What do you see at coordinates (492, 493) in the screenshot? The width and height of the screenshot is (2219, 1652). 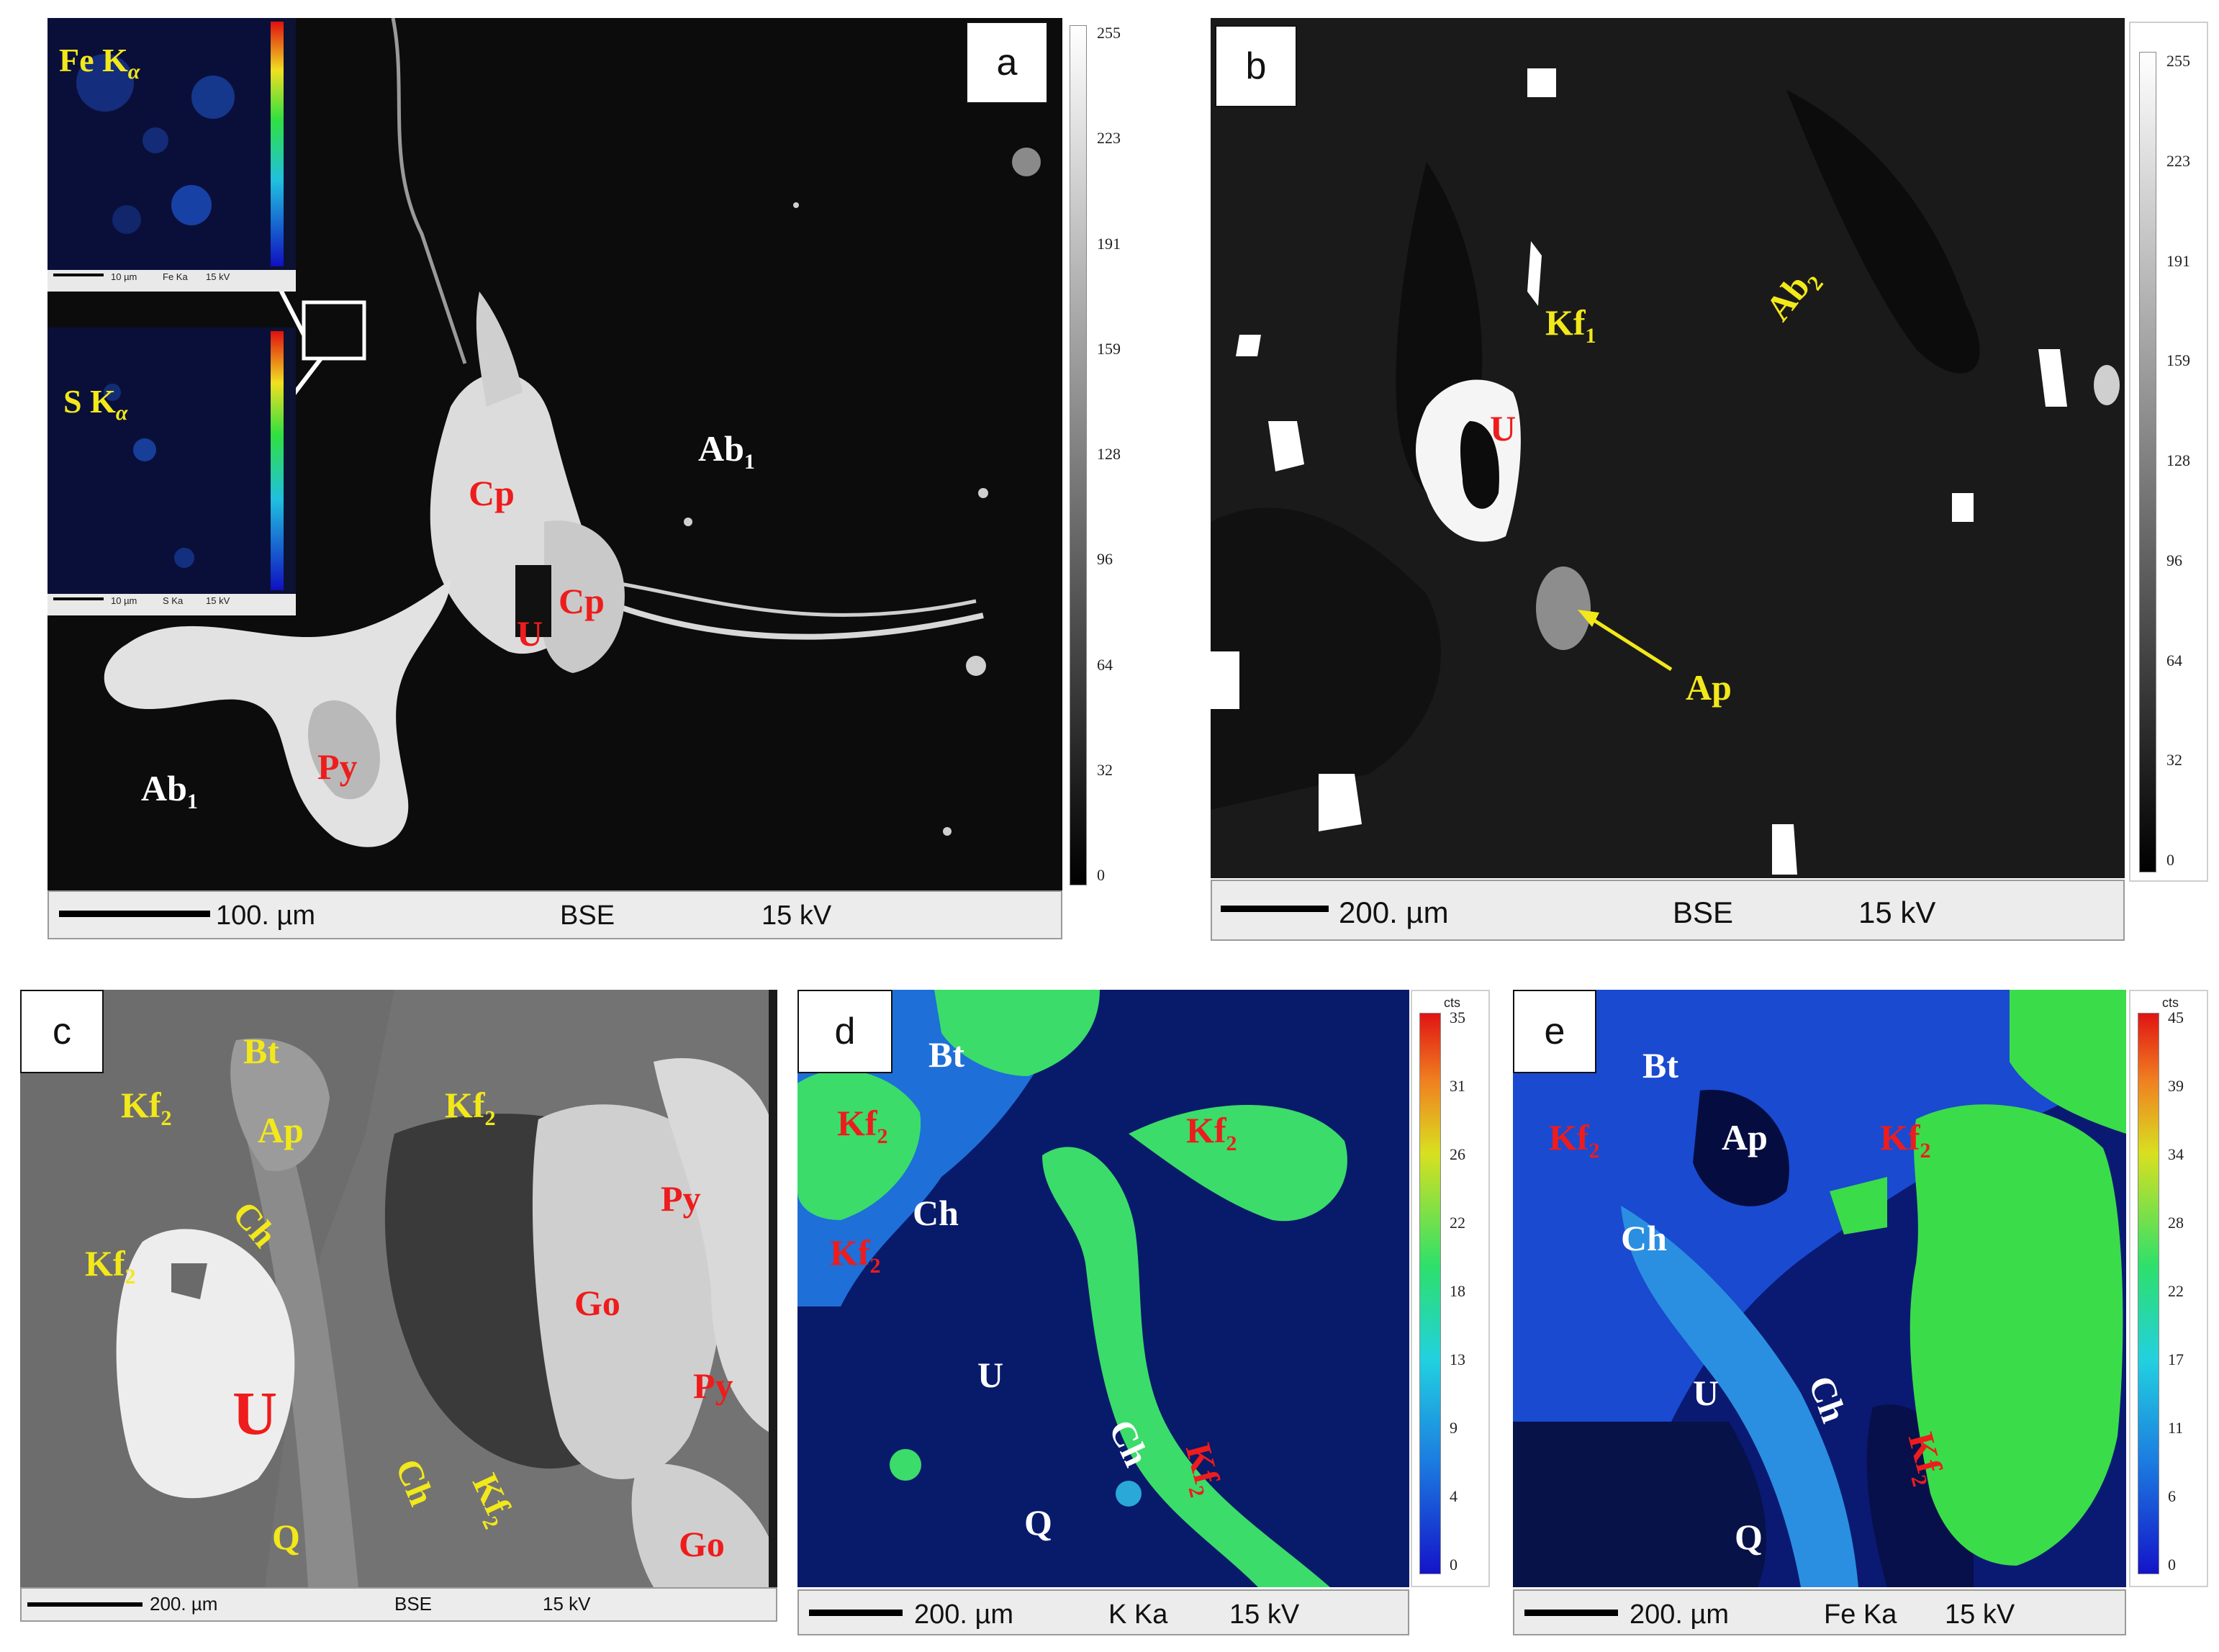 I see `label-cp-top: Cp` at bounding box center [492, 493].